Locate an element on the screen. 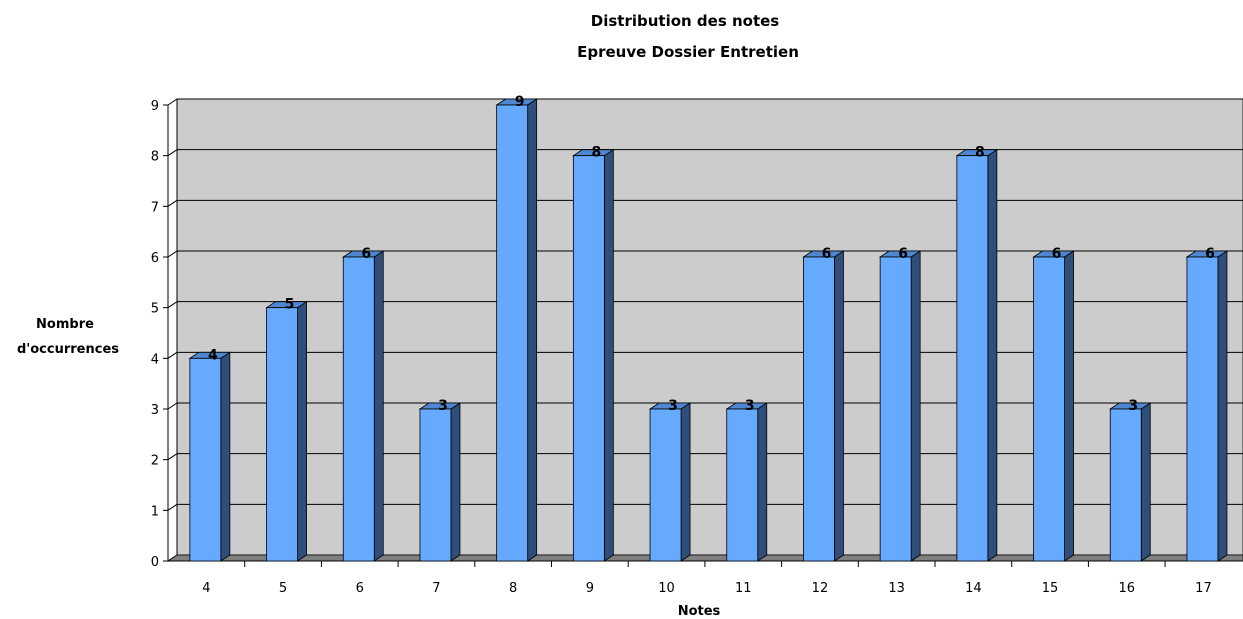 This screenshot has width=1243, height=619. data-label: 4 is located at coordinates (213, 355).